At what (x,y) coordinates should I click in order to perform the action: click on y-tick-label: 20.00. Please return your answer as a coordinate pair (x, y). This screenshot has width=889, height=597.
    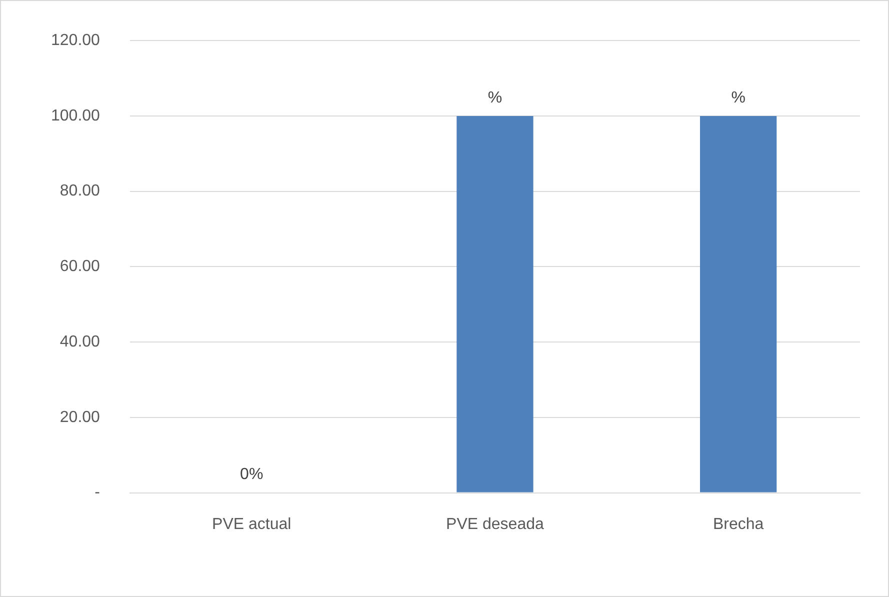
    Looking at the image, I should click on (80, 417).